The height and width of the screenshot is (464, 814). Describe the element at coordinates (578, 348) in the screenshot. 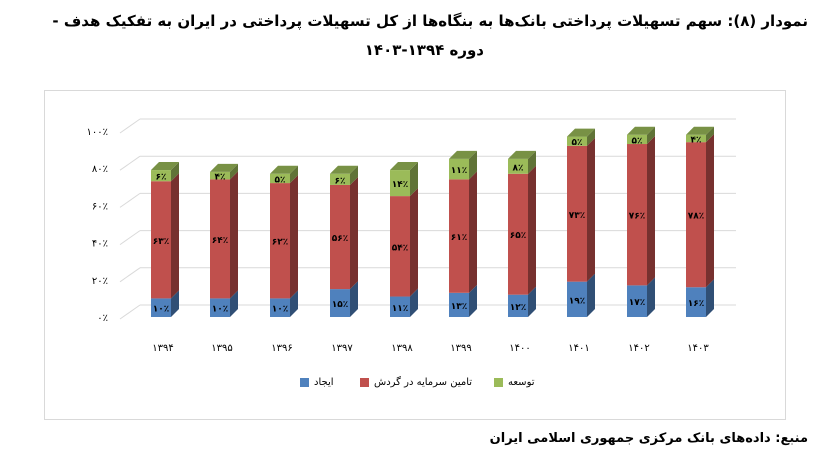

I see `x-tick-label: ۱۴۰۱` at that location.